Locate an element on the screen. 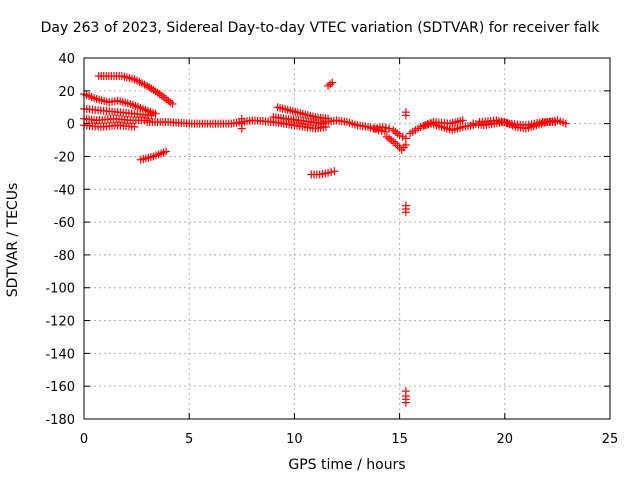 The width and height of the screenshot is (640, 480). y-axis-label: SDTVAR / TECUs is located at coordinates (13, 240).